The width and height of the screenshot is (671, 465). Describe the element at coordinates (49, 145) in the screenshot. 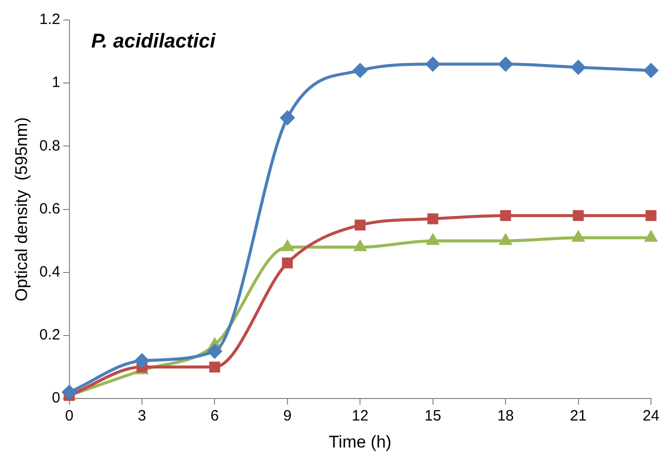

I see `y-tick-label: 0.8` at that location.